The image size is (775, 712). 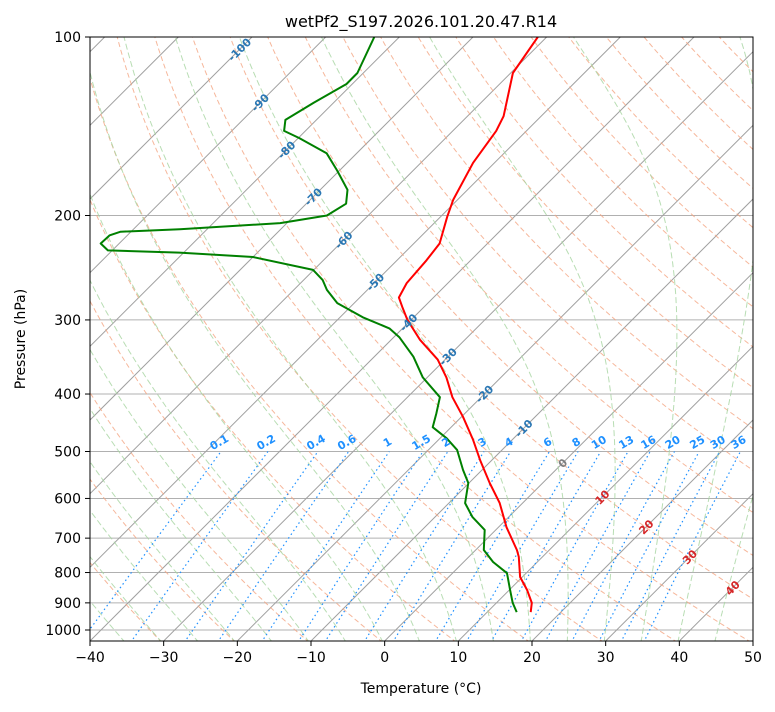 I want to click on y-tick-label: 1000, so click(x=63, y=631).